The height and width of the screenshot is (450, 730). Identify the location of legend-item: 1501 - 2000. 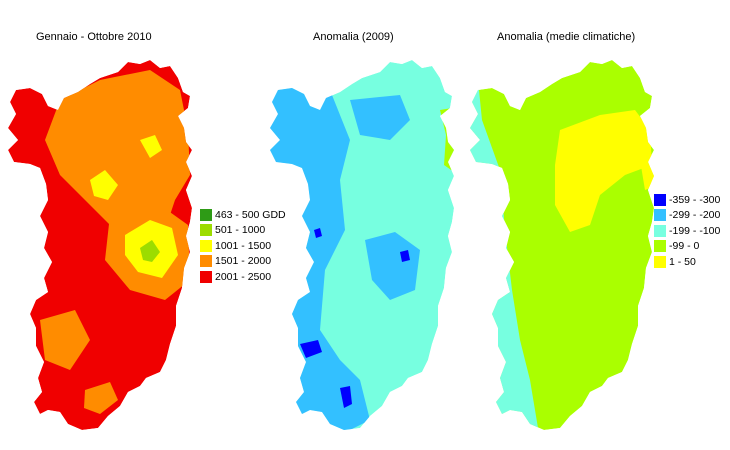
(243, 262).